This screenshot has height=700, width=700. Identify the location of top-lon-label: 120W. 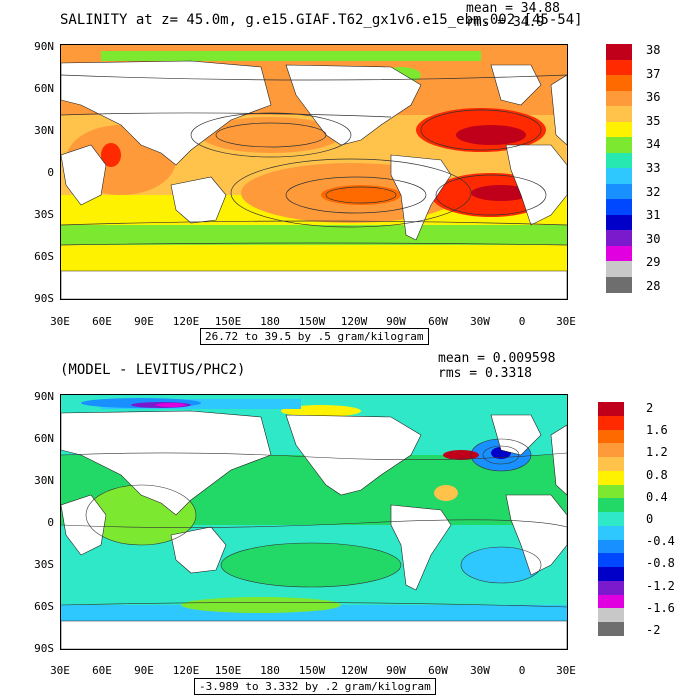
(354, 321).